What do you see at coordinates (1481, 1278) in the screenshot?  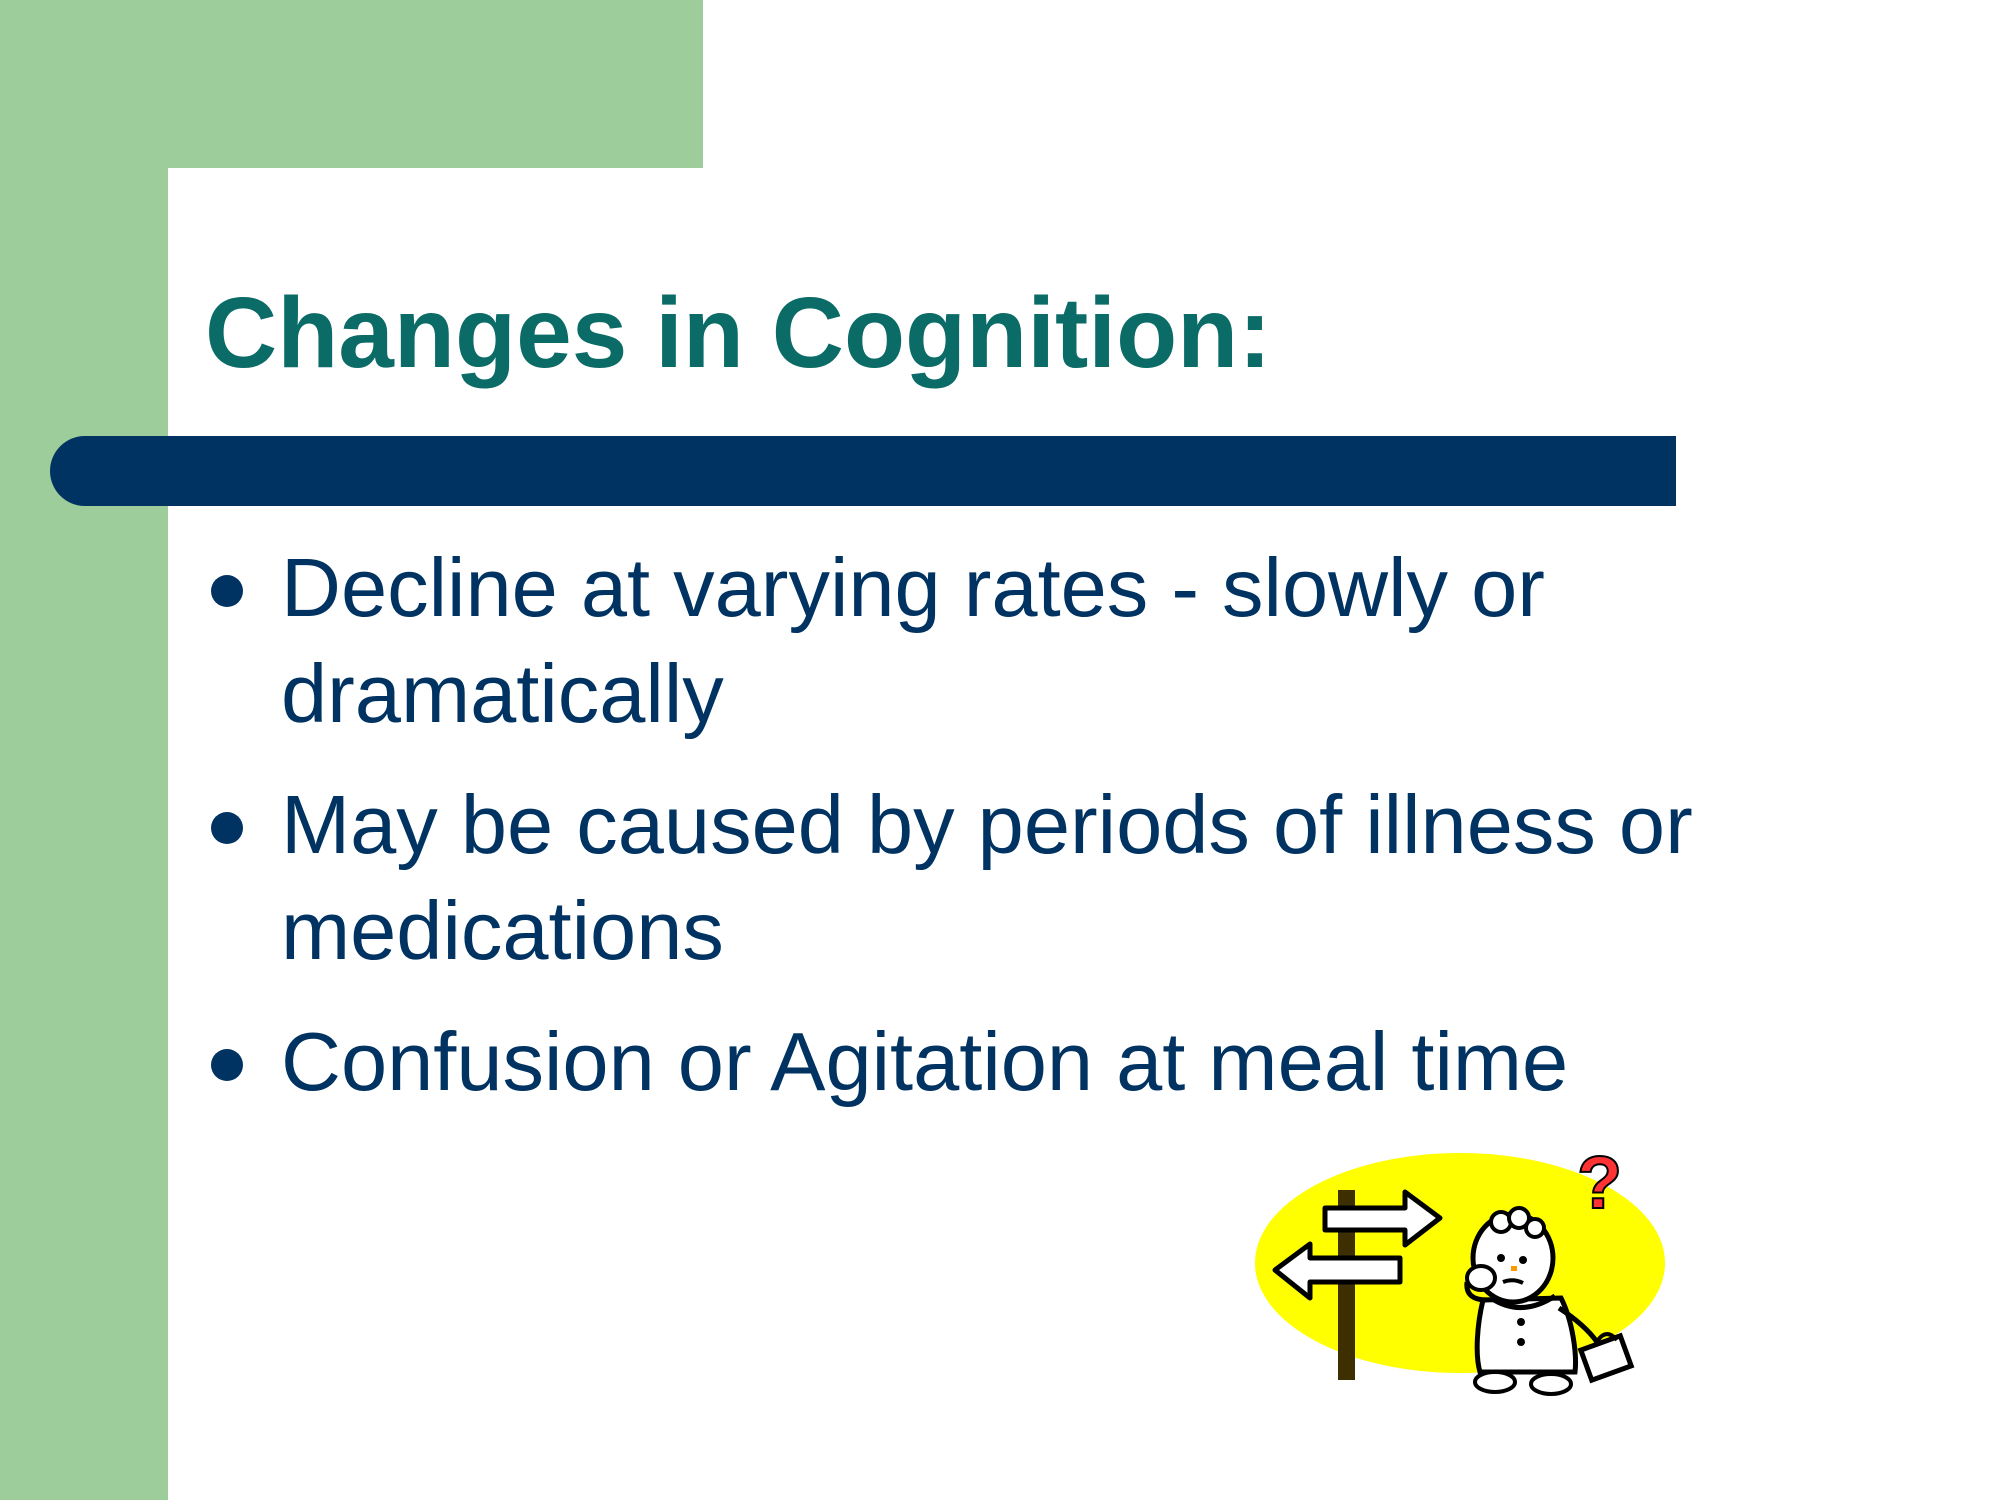 I see `person-hand` at bounding box center [1481, 1278].